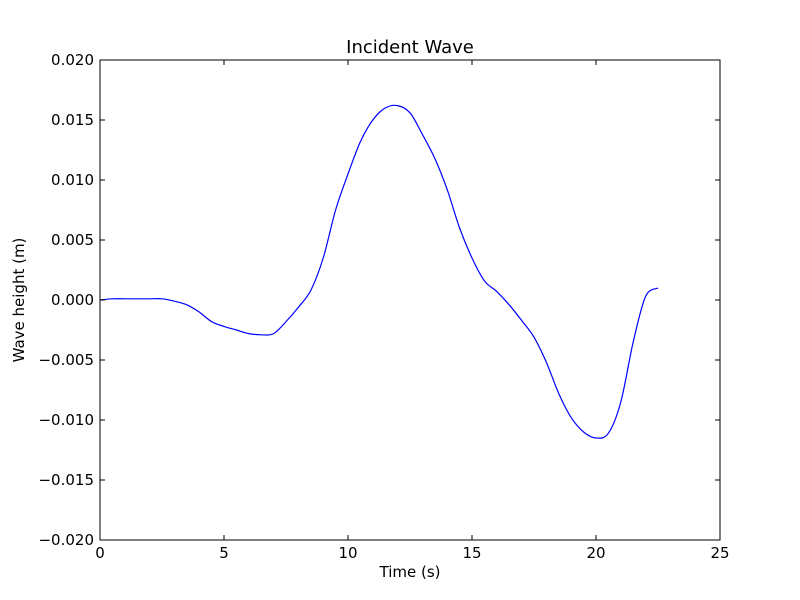 This screenshot has width=800, height=600. Describe the element at coordinates (224, 553) in the screenshot. I see `x-tick-label: 5` at that location.